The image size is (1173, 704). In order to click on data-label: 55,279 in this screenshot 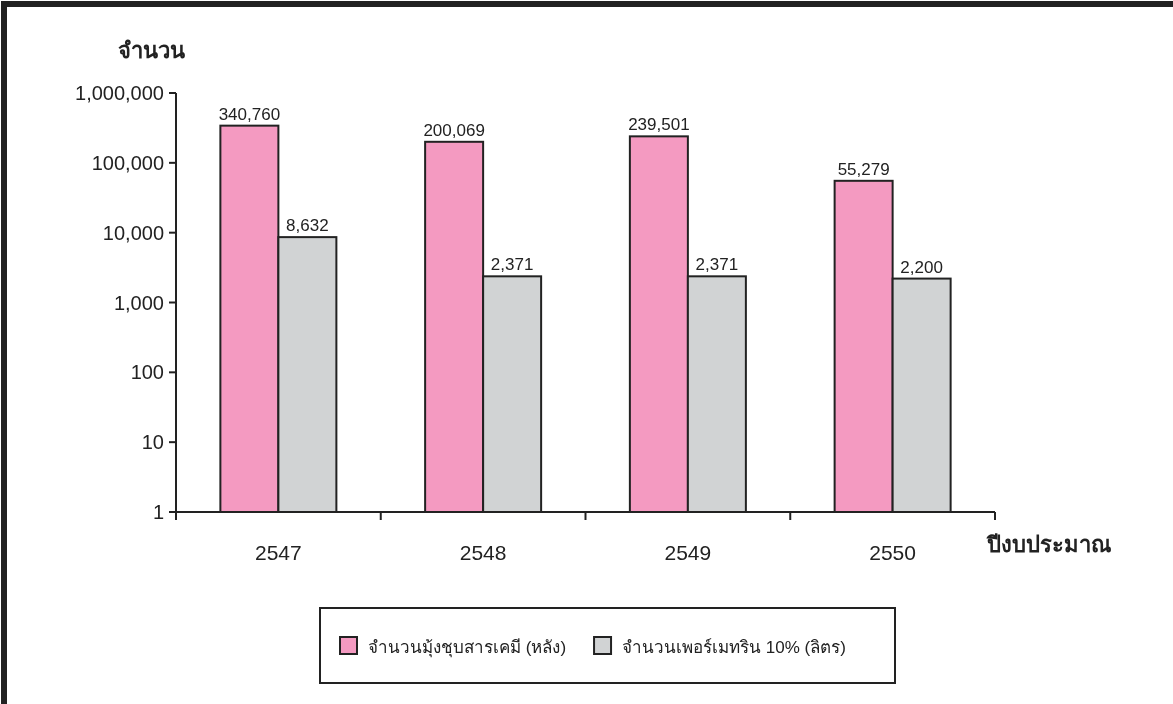, I will do `click(863, 169)`.